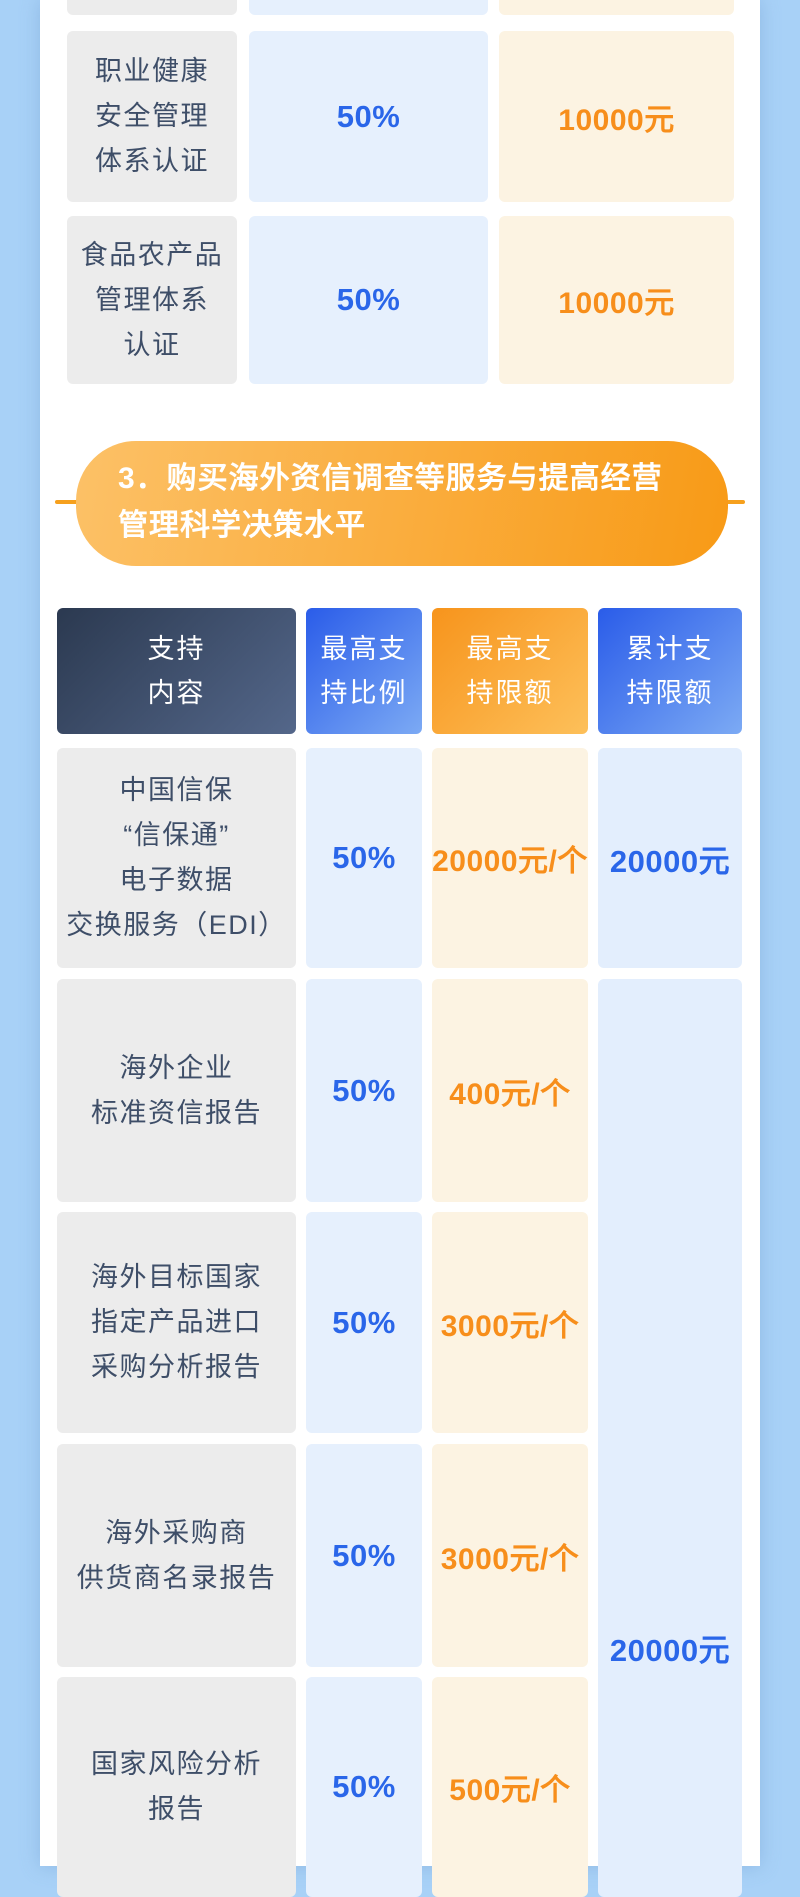  Describe the element at coordinates (368, 7) in the screenshot. I see `table1-partial-ratio-cell` at that location.